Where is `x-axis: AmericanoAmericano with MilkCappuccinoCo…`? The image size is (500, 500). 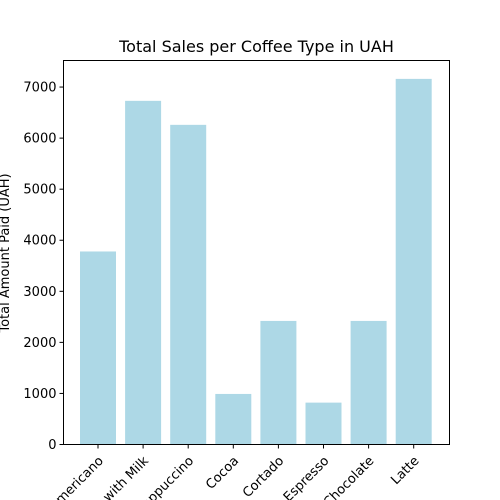
x-axis: AmericanoAmericano with MilkCappuccinoCo… is located at coordinates (235, 472).